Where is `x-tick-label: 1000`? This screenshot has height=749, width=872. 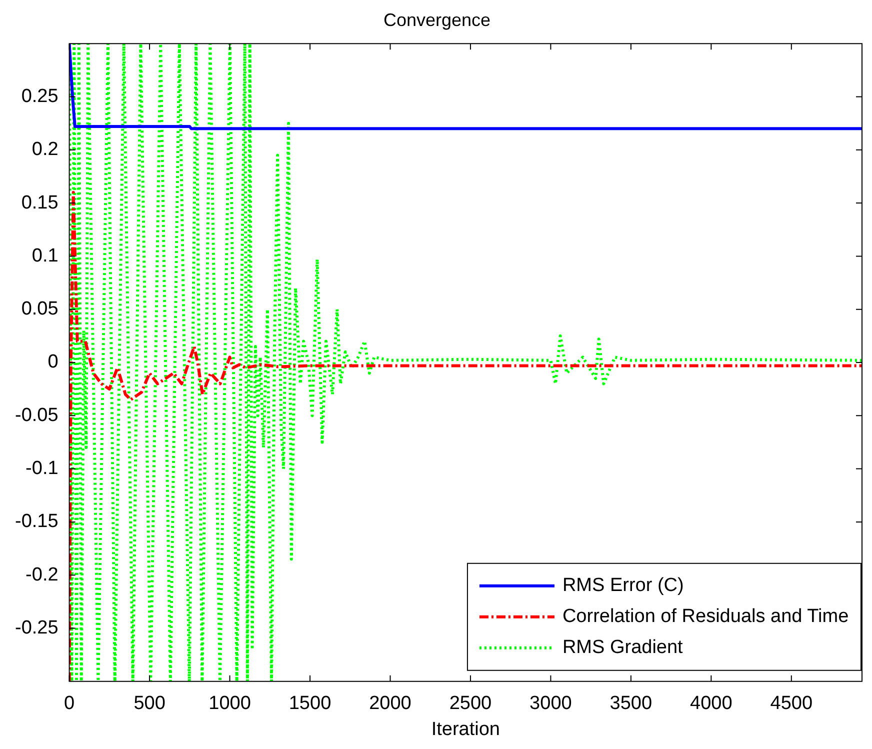 x-tick-label: 1000 is located at coordinates (229, 703).